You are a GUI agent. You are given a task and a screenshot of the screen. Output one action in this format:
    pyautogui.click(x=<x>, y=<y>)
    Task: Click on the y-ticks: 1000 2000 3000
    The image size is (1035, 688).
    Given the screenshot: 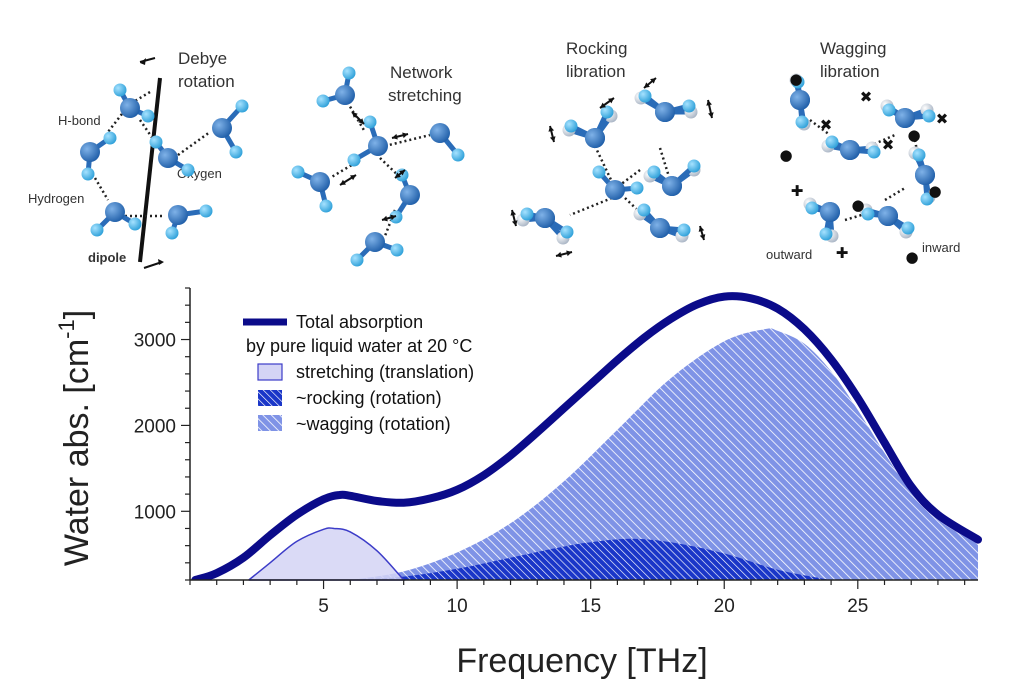 What is the action you would take?
    pyautogui.click(x=162, y=434)
    